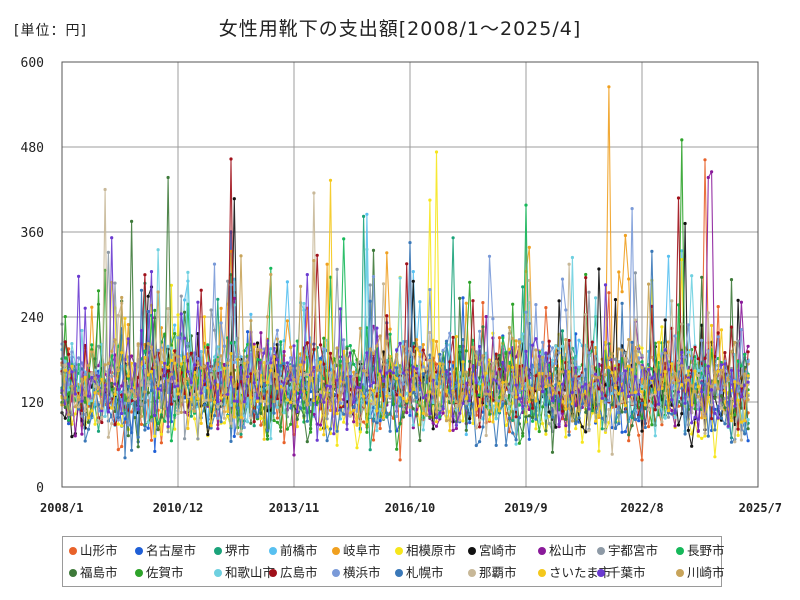  I want to click on legend-label: さいたま市, so click(580, 572).